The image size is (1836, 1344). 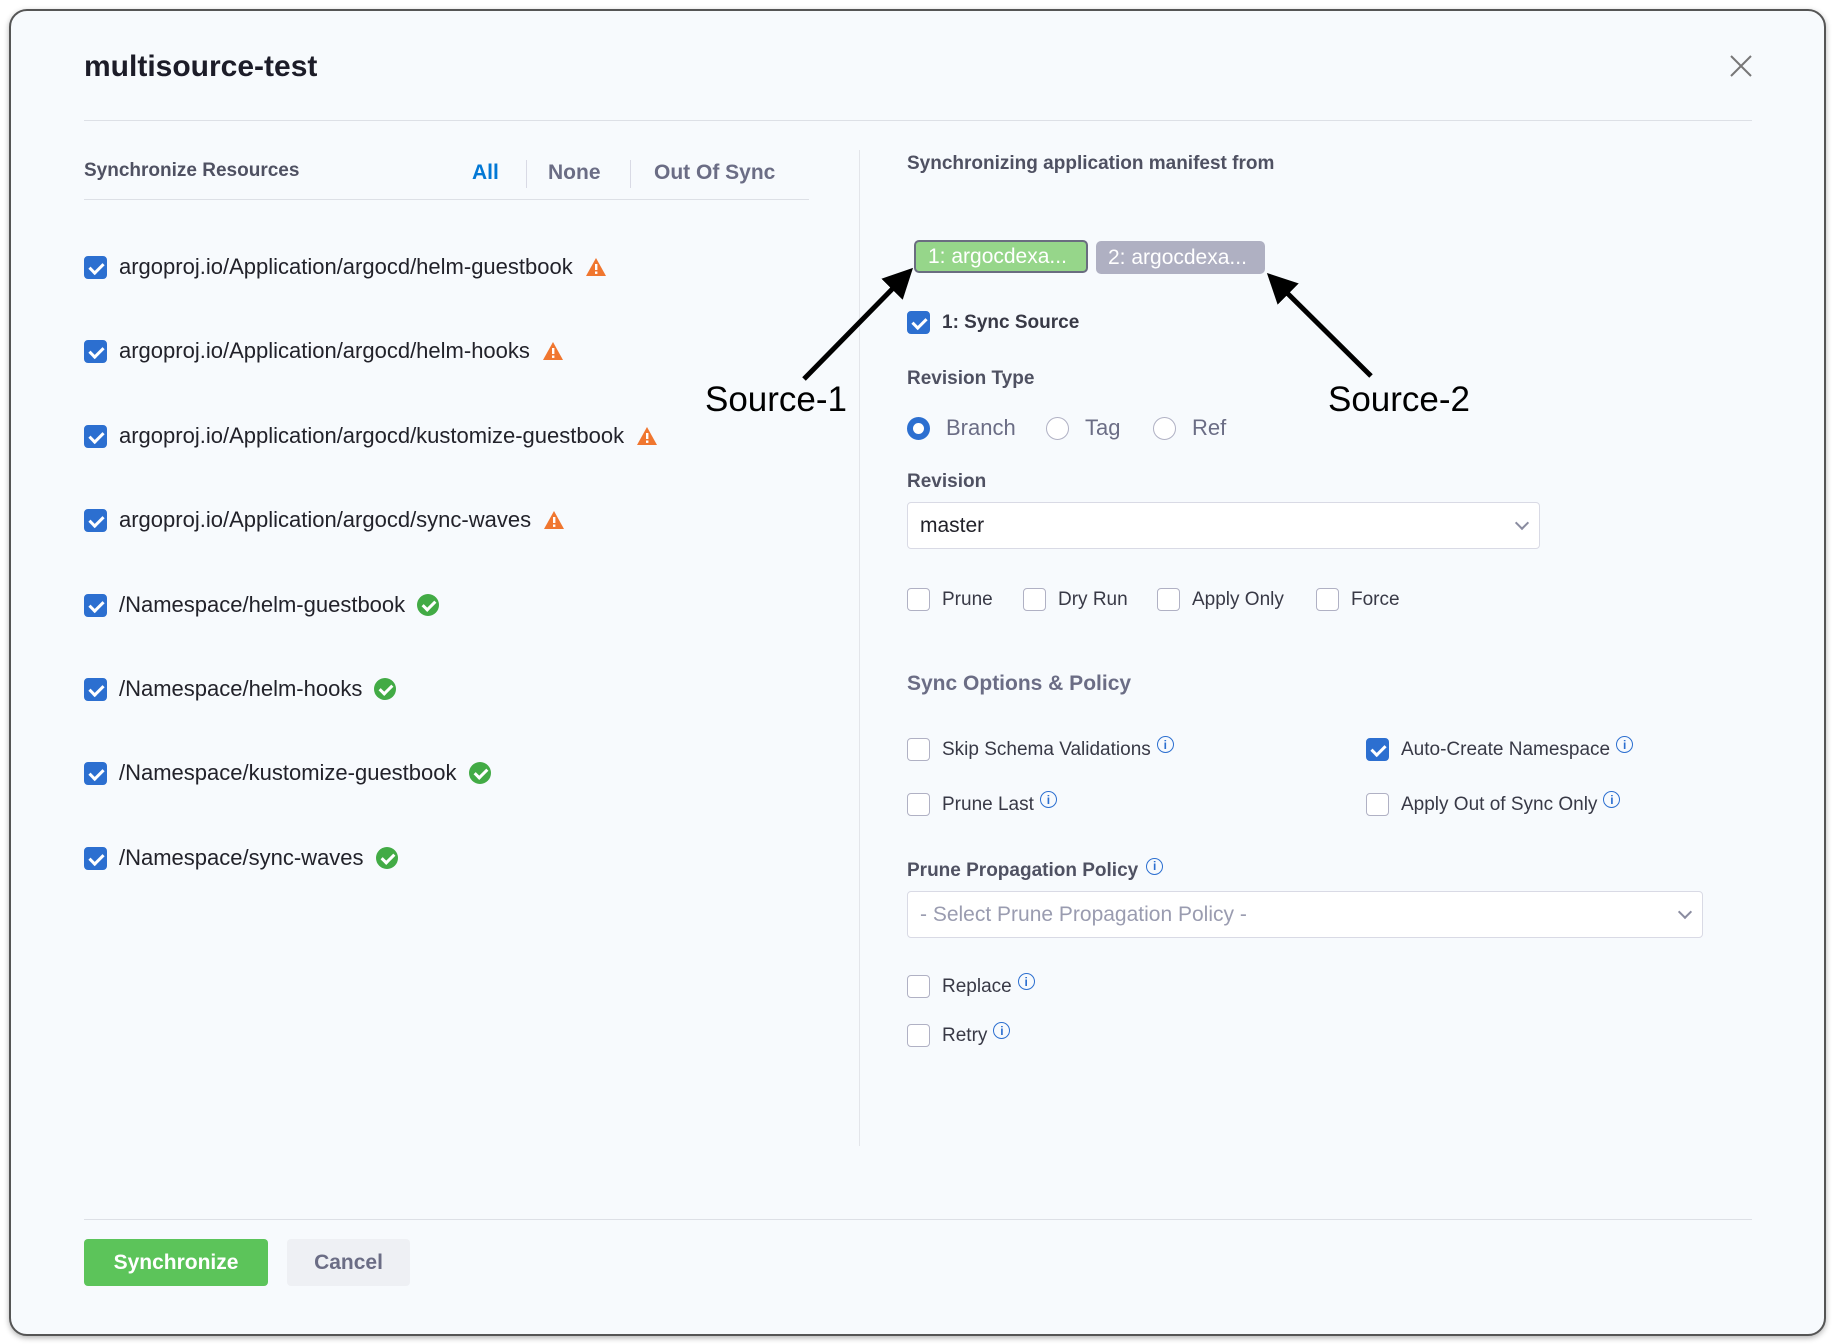 What do you see at coordinates (1741, 66) in the screenshot?
I see `close-icon` at bounding box center [1741, 66].